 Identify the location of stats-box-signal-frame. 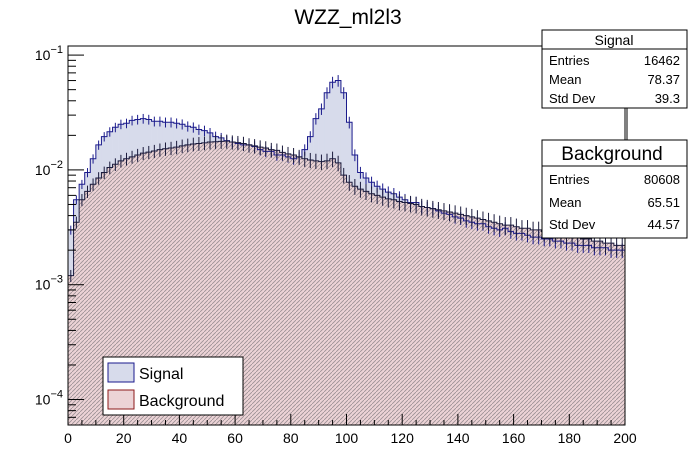
(614, 69).